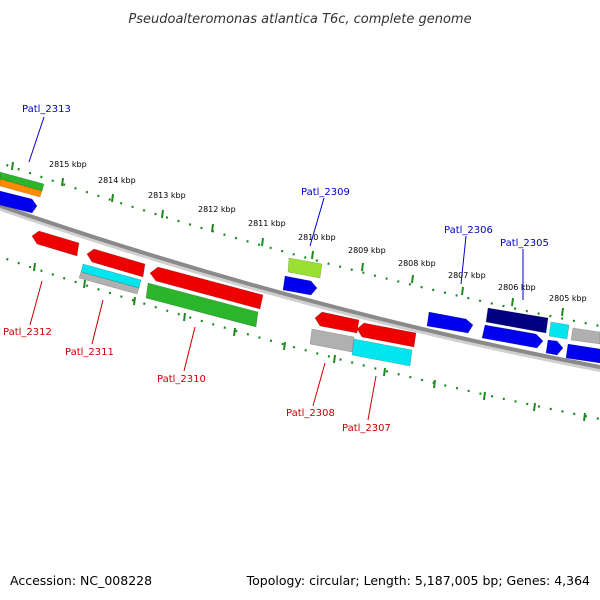 This screenshot has width=600, height=600. Describe the element at coordinates (417, 263) in the screenshot. I see `kbp-label: 2808 kbp` at that location.